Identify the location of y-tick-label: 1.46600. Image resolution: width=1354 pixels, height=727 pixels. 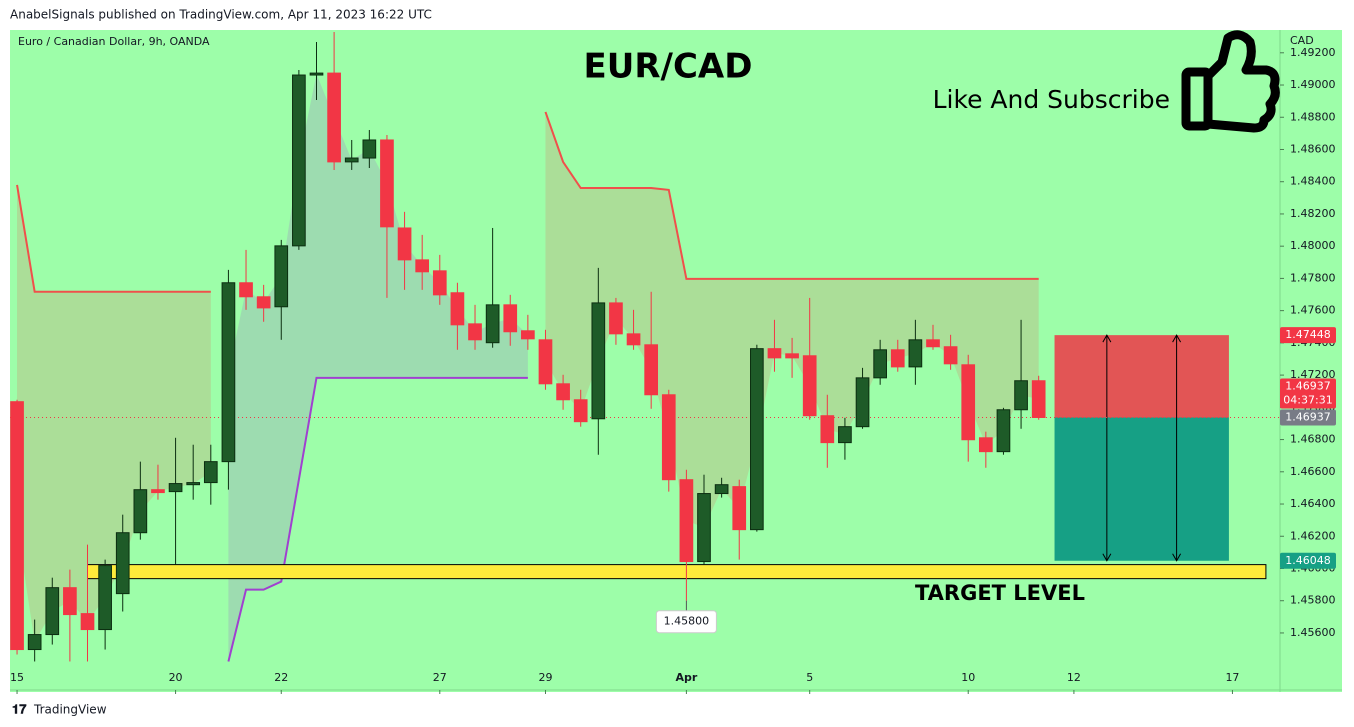
(1313, 471).